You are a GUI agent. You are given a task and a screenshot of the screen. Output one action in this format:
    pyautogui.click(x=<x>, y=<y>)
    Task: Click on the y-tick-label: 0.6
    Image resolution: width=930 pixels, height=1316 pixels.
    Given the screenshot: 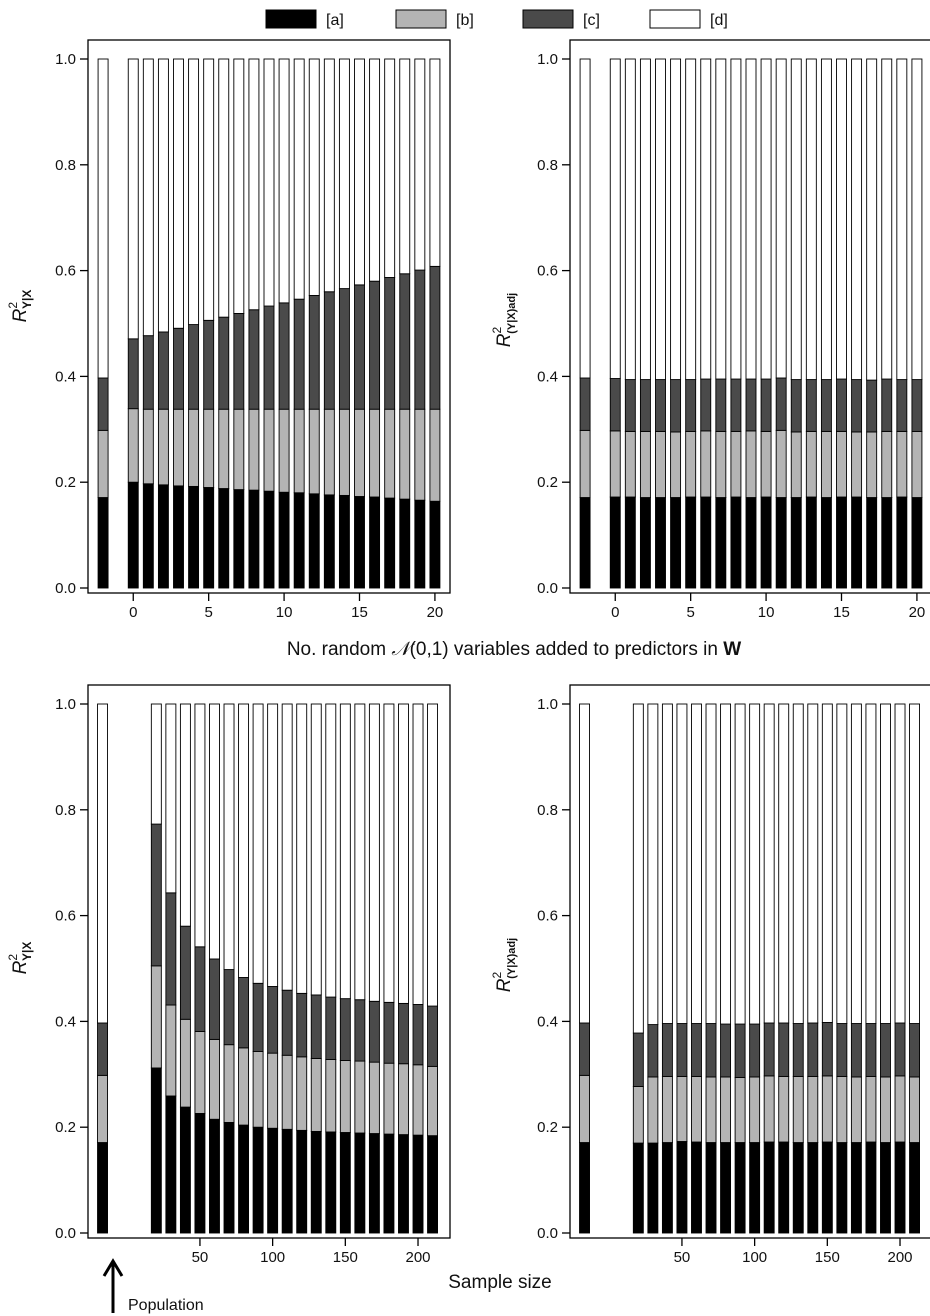 What is the action you would take?
    pyautogui.click(x=547, y=916)
    